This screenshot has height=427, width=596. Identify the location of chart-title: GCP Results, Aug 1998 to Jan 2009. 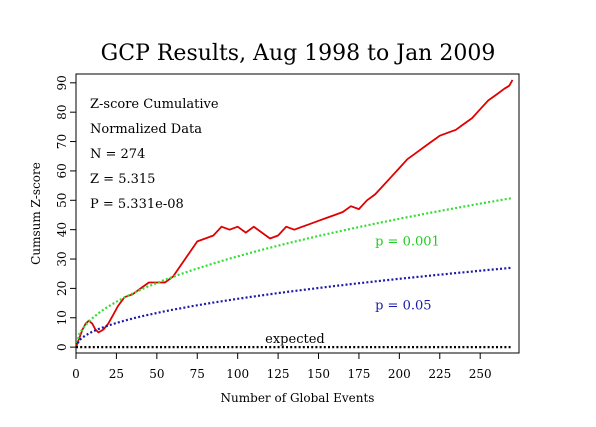
(298, 53).